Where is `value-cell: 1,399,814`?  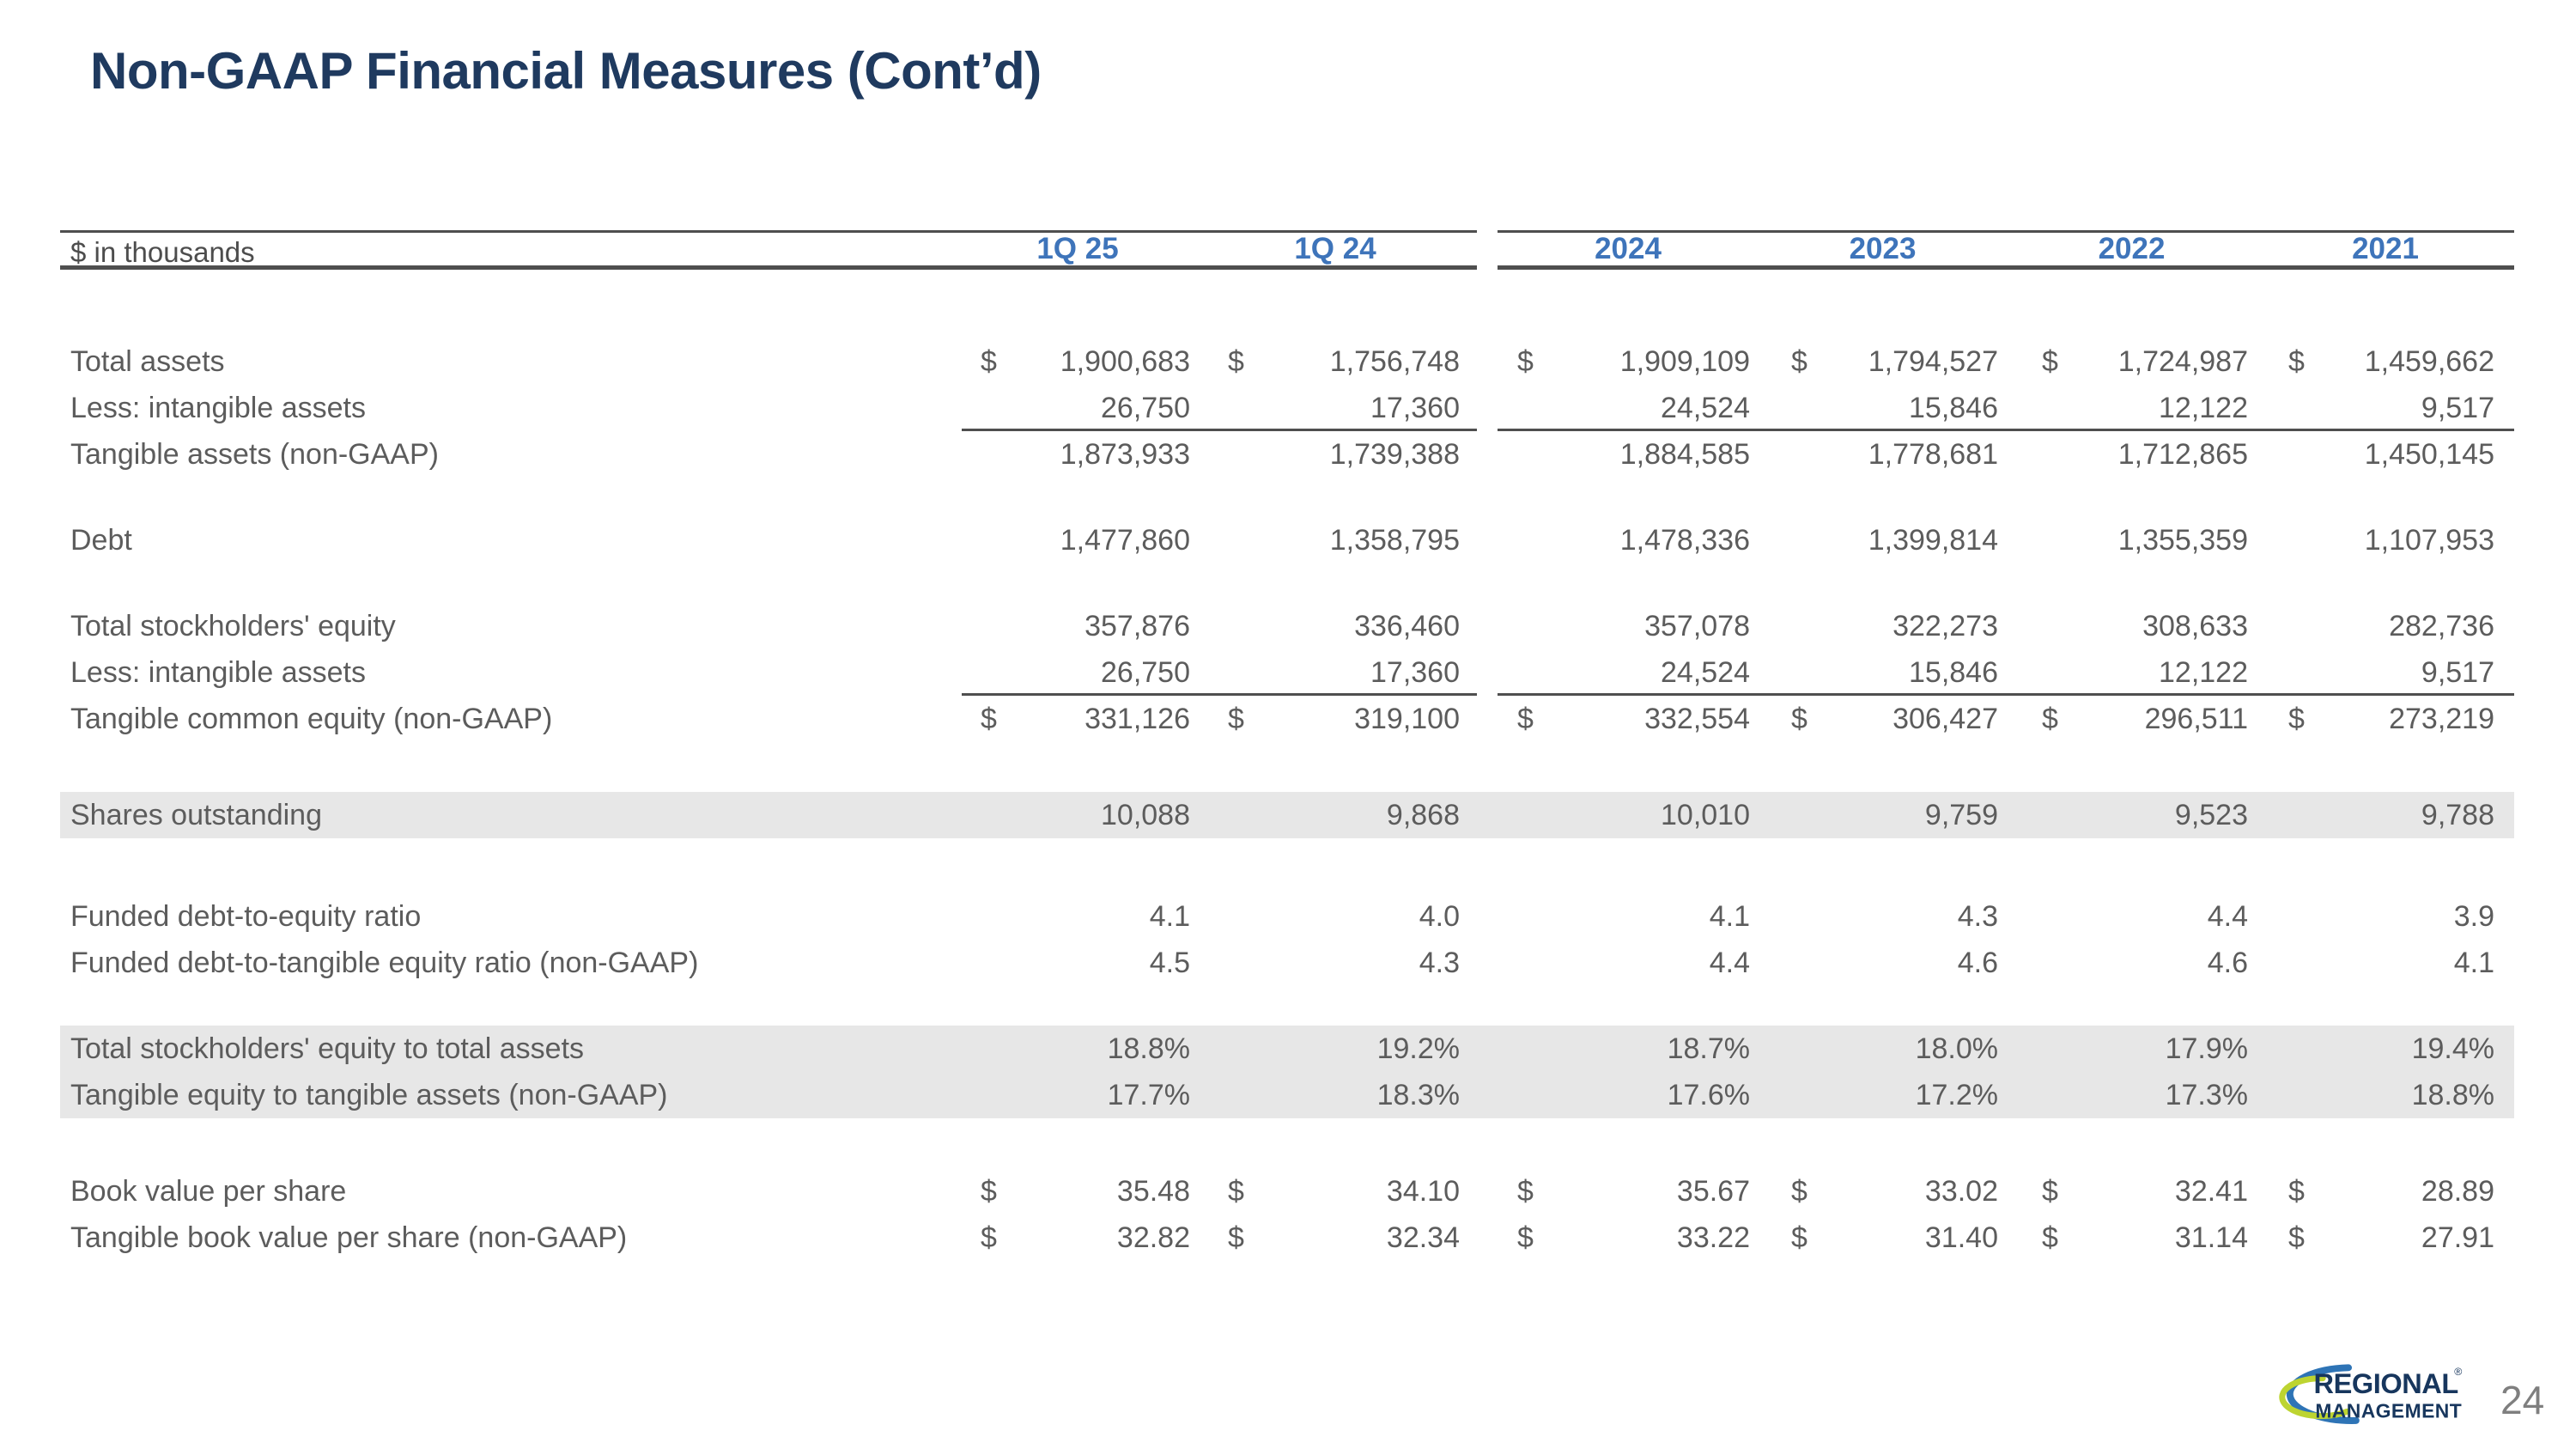
value-cell: 1,399,814 is located at coordinates (1883, 540).